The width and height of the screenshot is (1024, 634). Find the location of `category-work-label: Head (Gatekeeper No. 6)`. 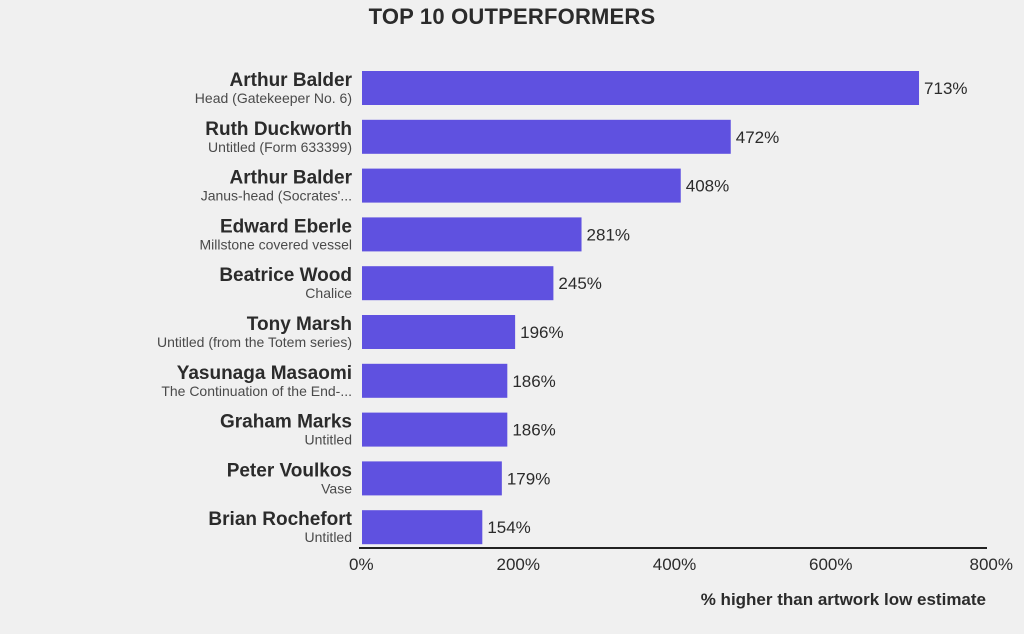

category-work-label: Head (Gatekeeper No. 6) is located at coordinates (273, 98).